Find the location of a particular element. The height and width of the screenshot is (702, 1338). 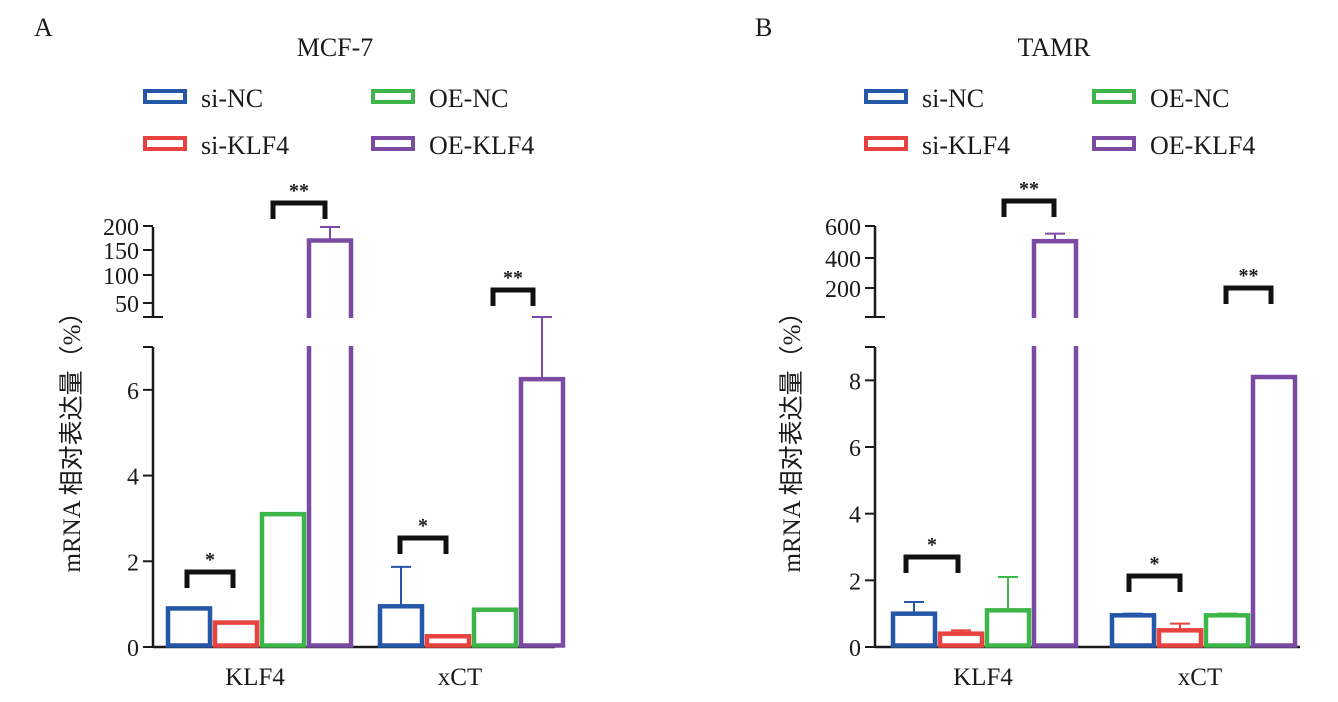

x-tick-label-a: KLF4 is located at coordinates (255, 677).